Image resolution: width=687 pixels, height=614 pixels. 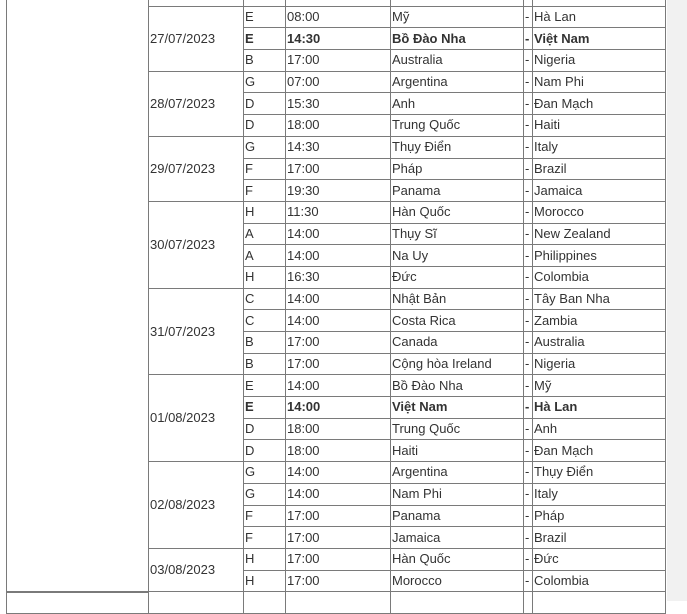 I want to click on table-row: G 14:00 Nam Phi - Italy, so click(x=336, y=494).